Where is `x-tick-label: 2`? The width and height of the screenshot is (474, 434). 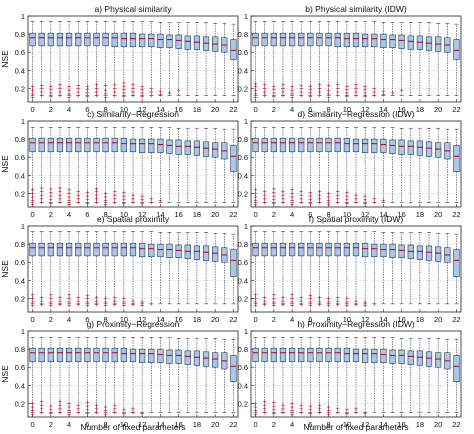 x-tick-label: 2 is located at coordinates (51, 319).